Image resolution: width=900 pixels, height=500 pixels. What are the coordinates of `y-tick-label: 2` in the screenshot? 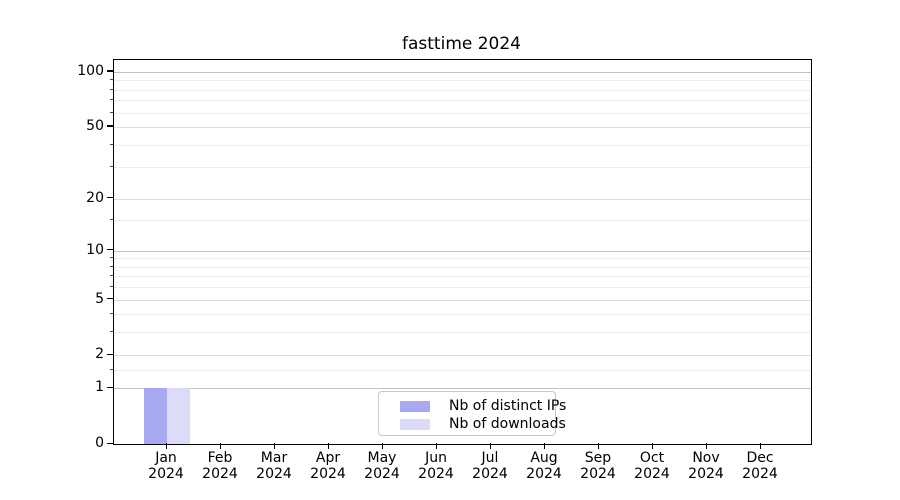 It's located at (99, 354).